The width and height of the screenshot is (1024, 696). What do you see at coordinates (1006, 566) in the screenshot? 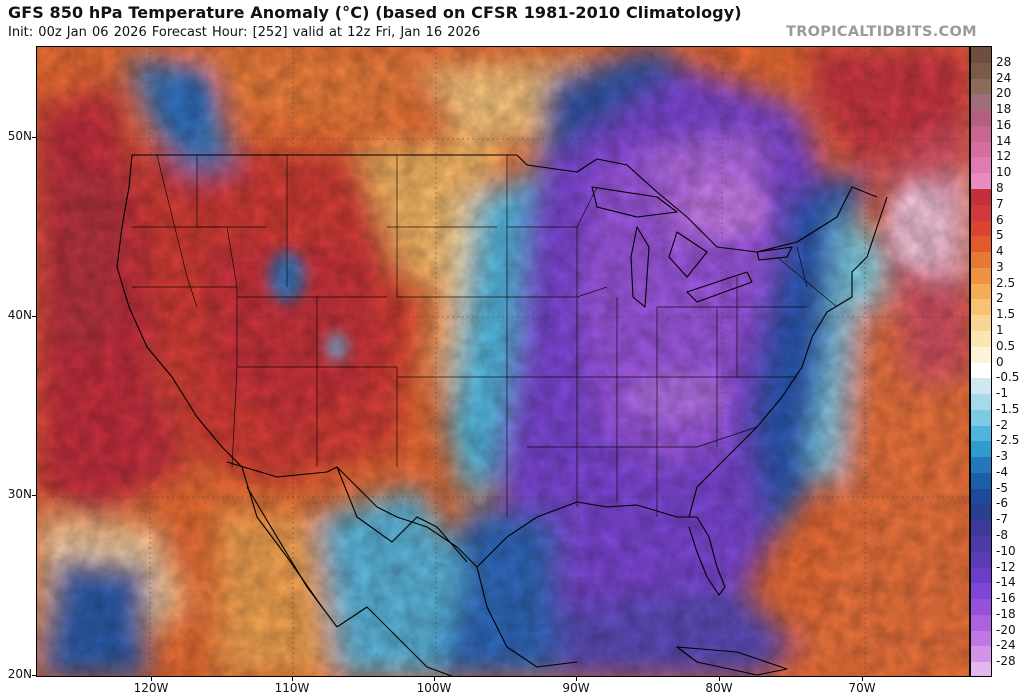
I see `colorbar-label: -12` at bounding box center [1006, 566].